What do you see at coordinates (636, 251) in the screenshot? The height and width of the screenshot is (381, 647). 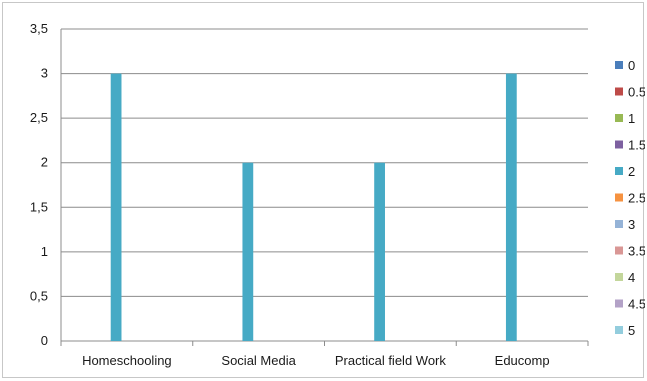 I see `legend-label: 3.5` at bounding box center [636, 251].